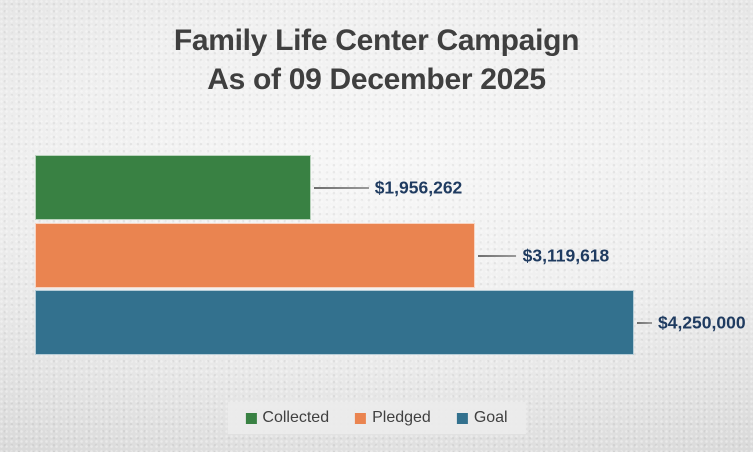  What do you see at coordinates (490, 417) in the screenshot?
I see `legend-label-goal: Goal` at bounding box center [490, 417].